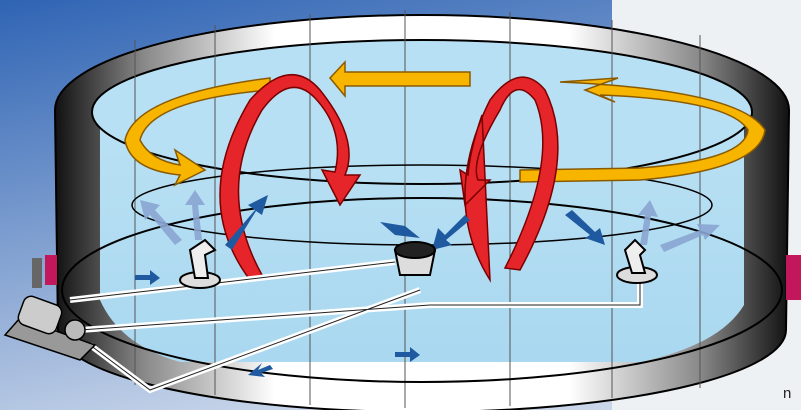 Image resolution: width=801 pixels, height=410 pixels. Describe the element at coordinates (50, 328) in the screenshot. I see `pump` at that location.